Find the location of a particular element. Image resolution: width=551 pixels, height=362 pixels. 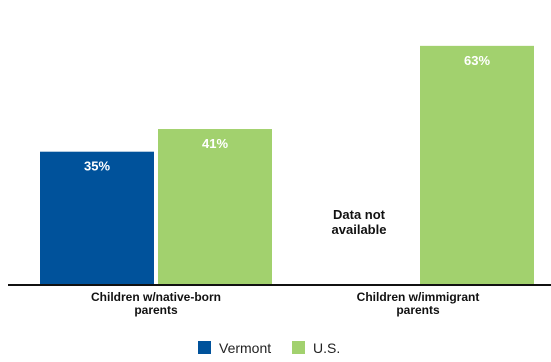

legend-swatch-u-s- is located at coordinates (298, 347).